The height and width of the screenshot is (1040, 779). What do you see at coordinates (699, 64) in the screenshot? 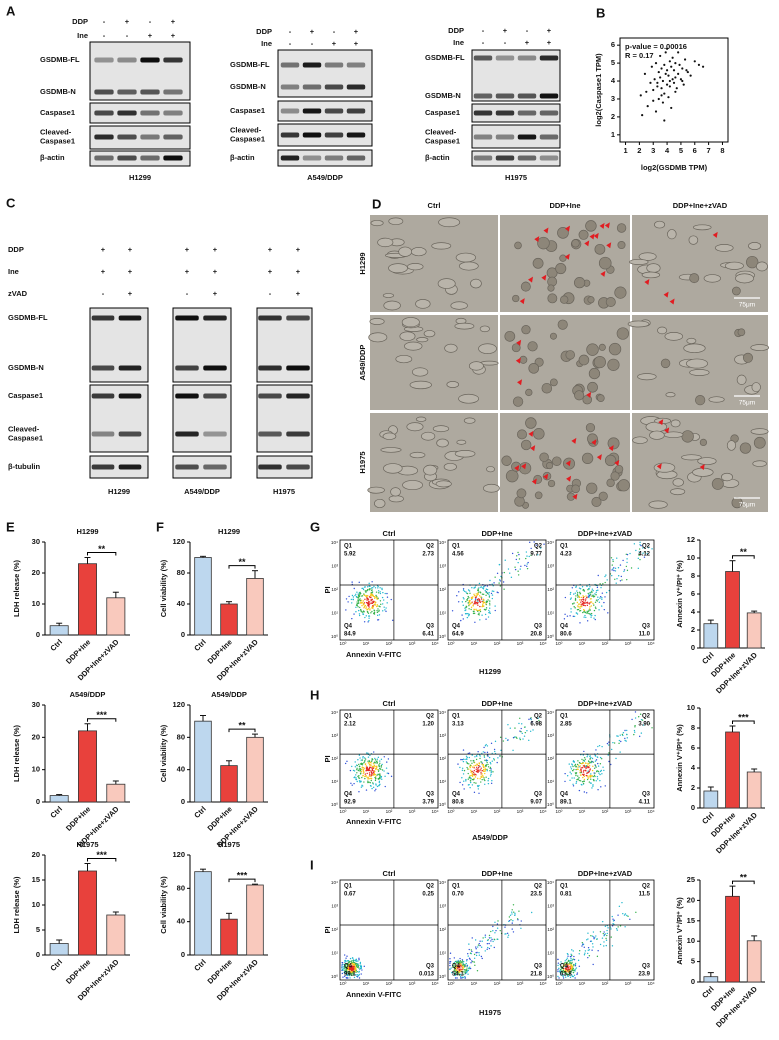
I see `point` at bounding box center [699, 64].